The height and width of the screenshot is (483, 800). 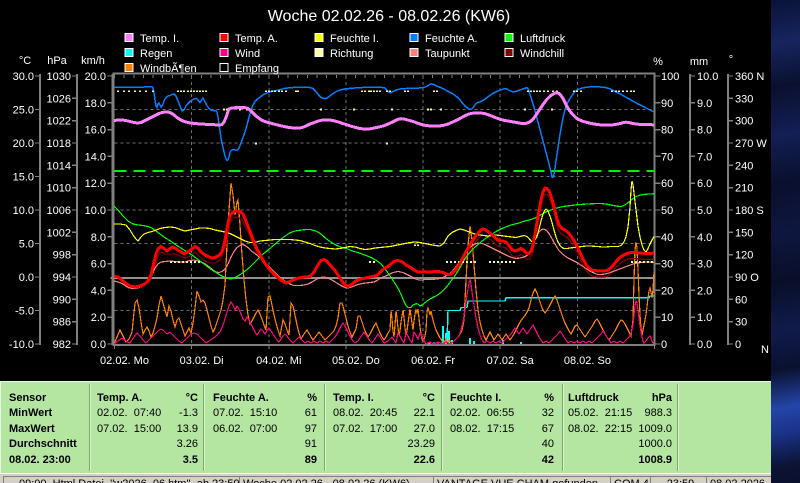 I want to click on svg-text: 06.02. Fr, so click(x=433, y=361).